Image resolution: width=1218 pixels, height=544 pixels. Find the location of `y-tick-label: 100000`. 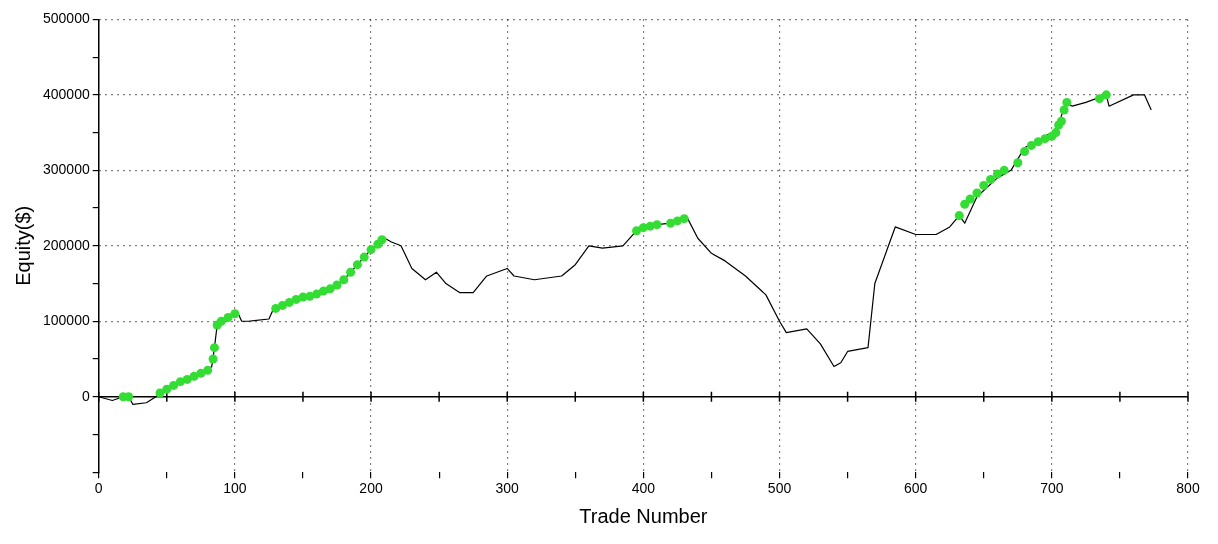

y-tick-label: 100000 is located at coordinates (66, 320).